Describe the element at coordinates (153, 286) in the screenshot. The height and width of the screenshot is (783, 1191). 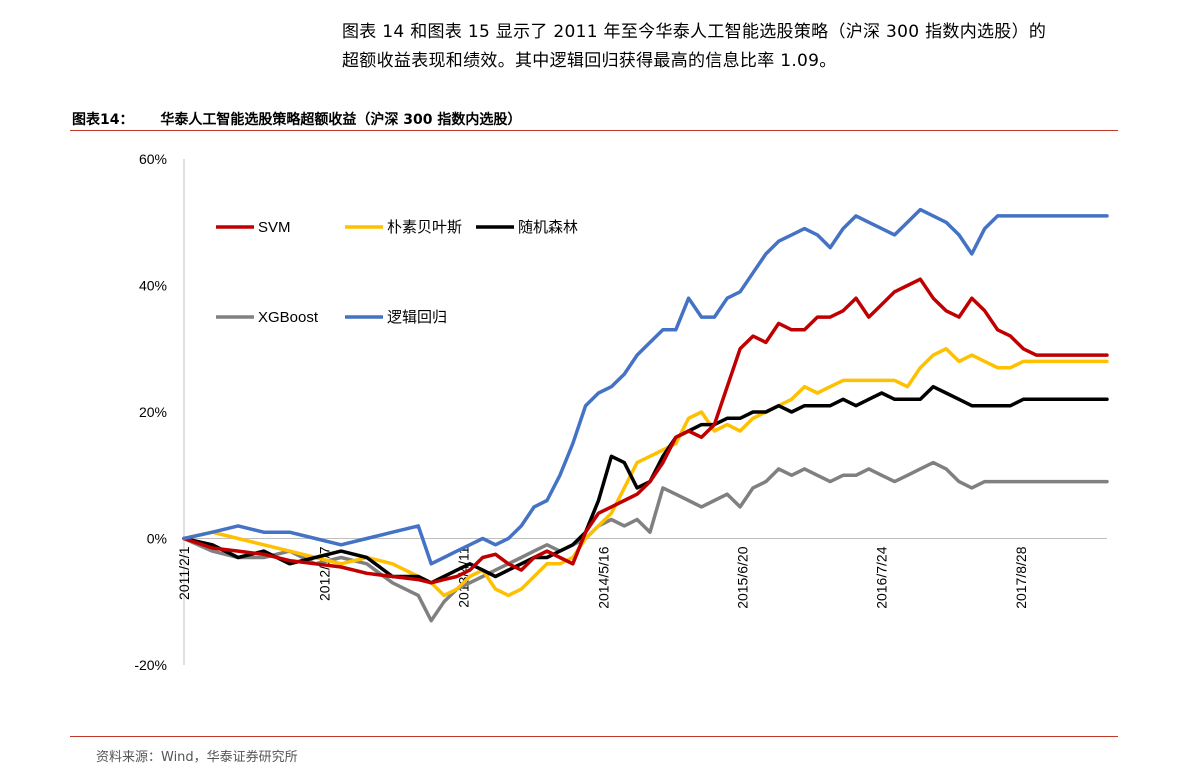
I see `y-tick-label: 40%` at that location.